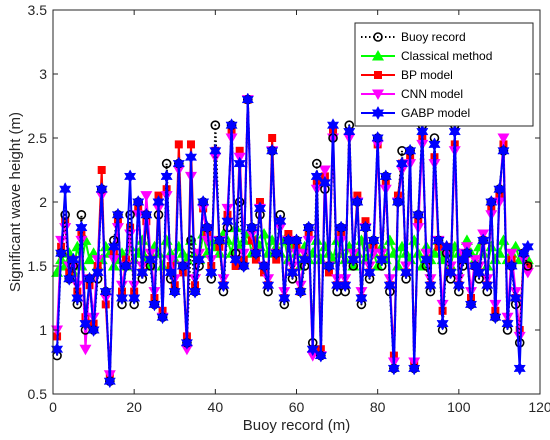  I want to click on x-tick-label: 120, so click(539, 407).